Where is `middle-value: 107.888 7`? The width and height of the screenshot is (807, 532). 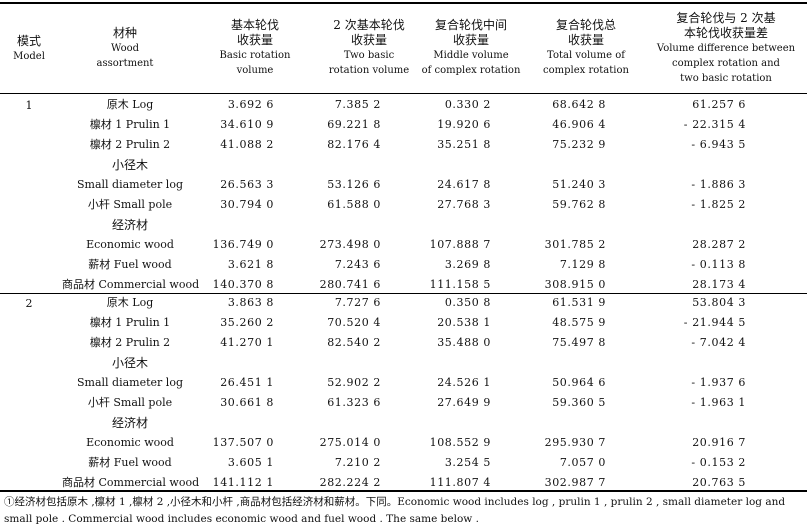
middle-value: 107.888 7 is located at coordinates (460, 244).